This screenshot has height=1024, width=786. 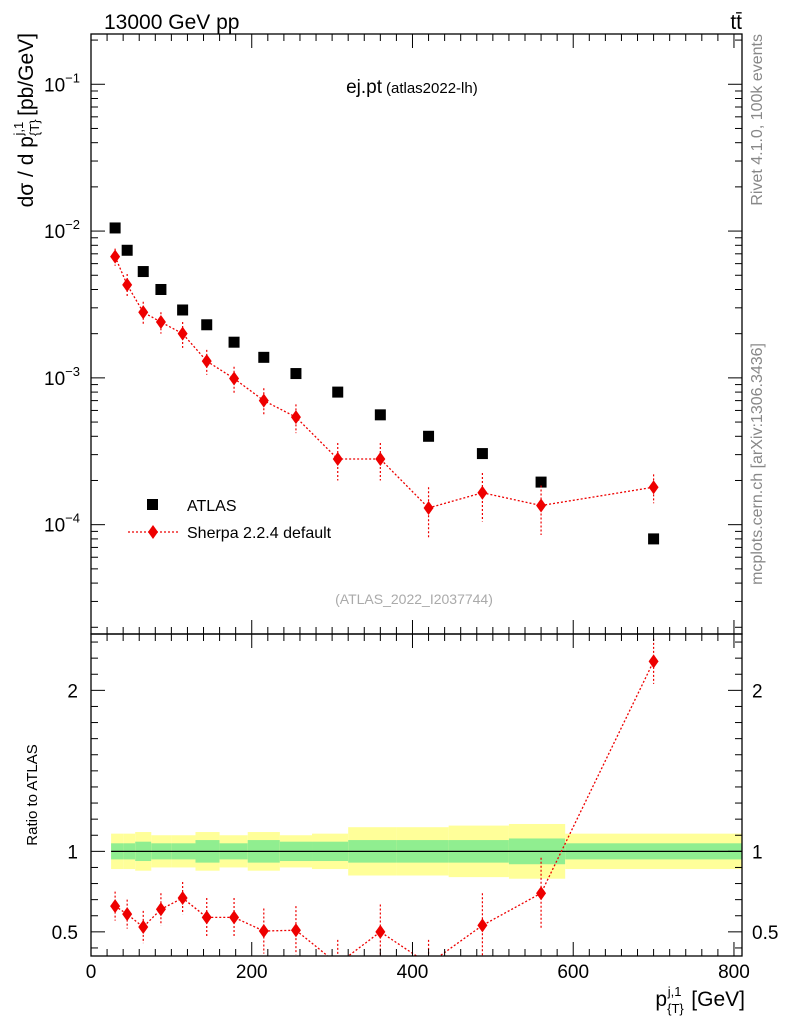 I want to click on x-tick-label: 600, so click(x=573, y=972).